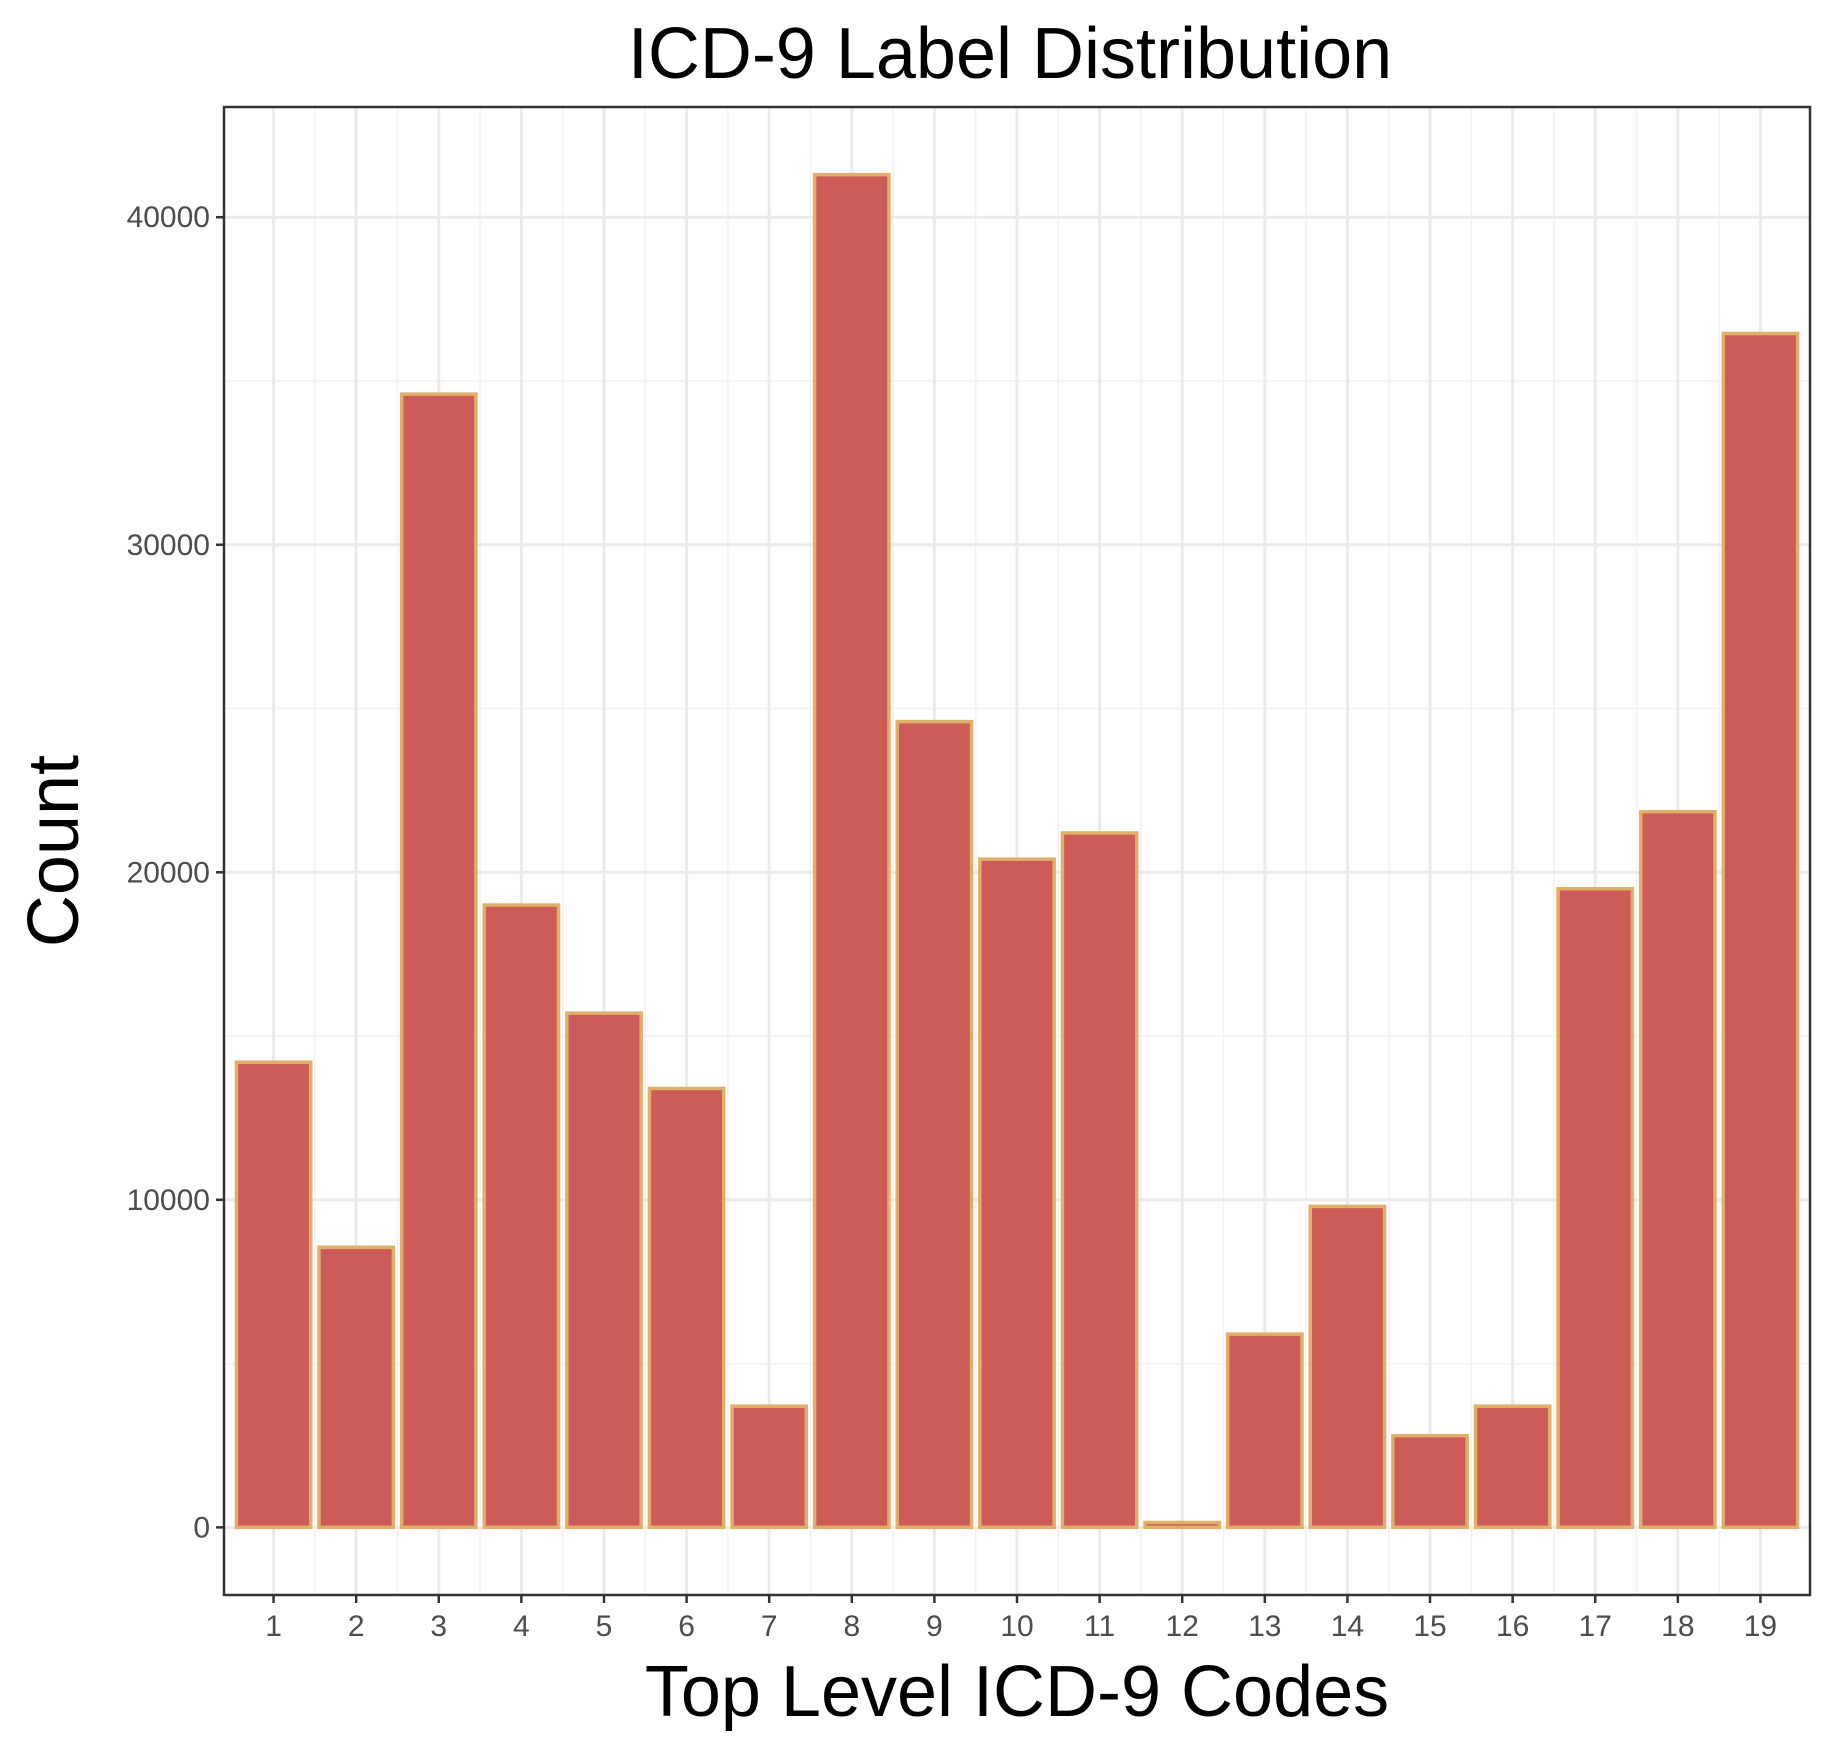  Describe the element at coordinates (686, 1626) in the screenshot. I see `x-tick-label: 6` at that location.